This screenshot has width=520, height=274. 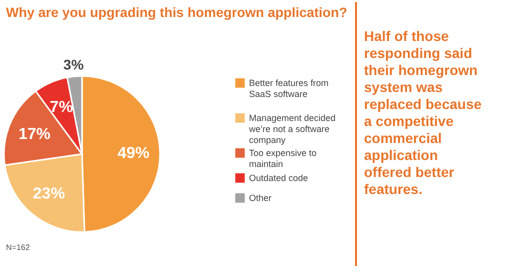 I want to click on data-label: 49%, so click(x=133, y=153).